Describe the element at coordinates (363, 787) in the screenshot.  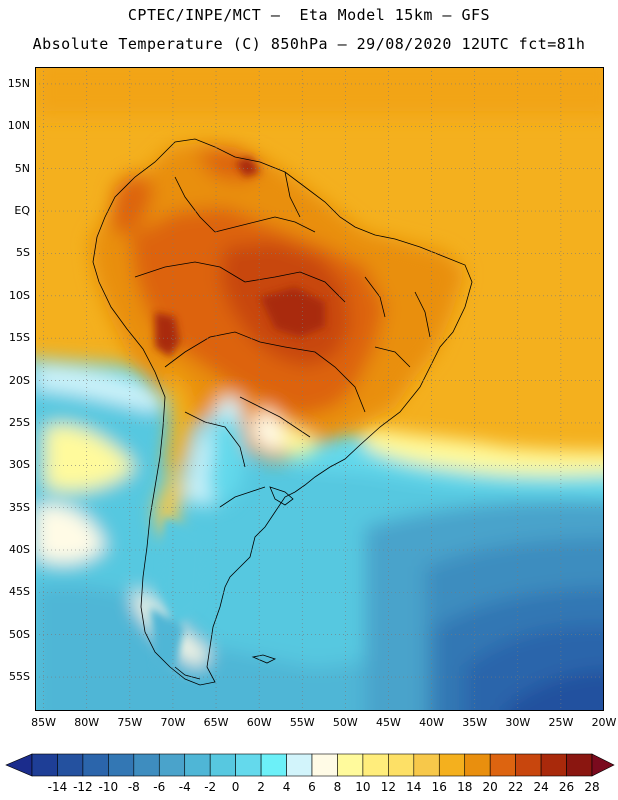
I see `colorbar-label: 10` at that location.